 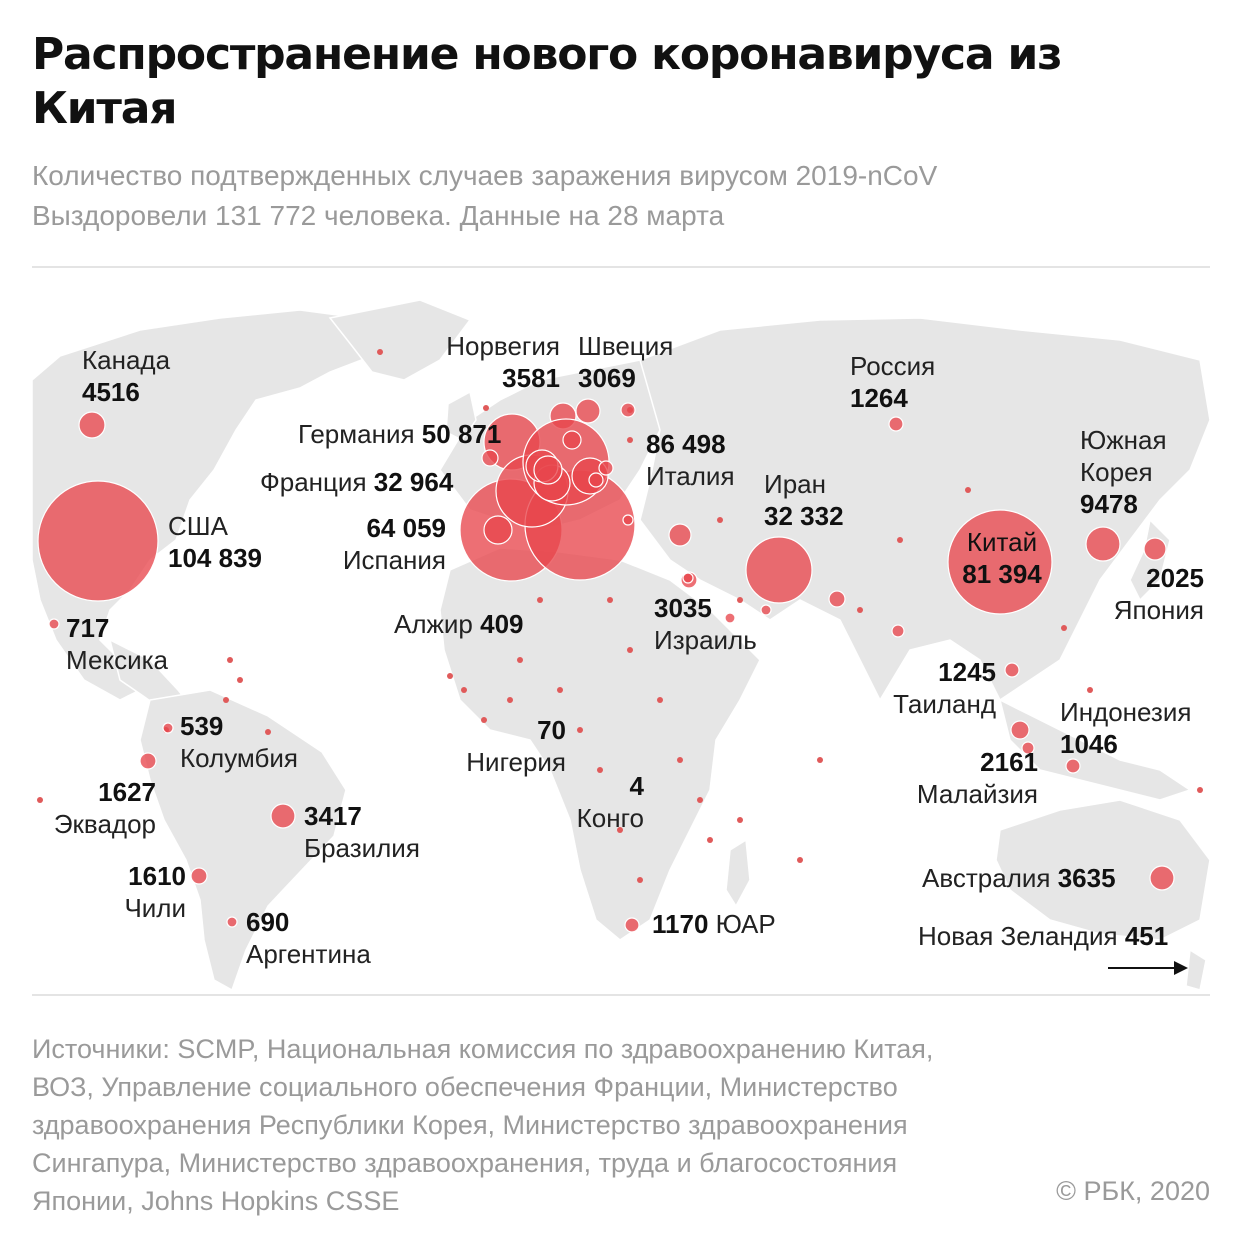 What do you see at coordinates (400, 340) in the screenshot?
I see `landmass-greenland` at bounding box center [400, 340].